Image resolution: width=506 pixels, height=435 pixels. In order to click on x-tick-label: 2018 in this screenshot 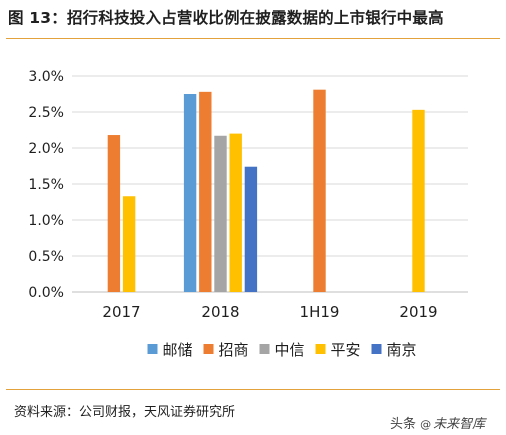, I will do `click(220, 312)`.